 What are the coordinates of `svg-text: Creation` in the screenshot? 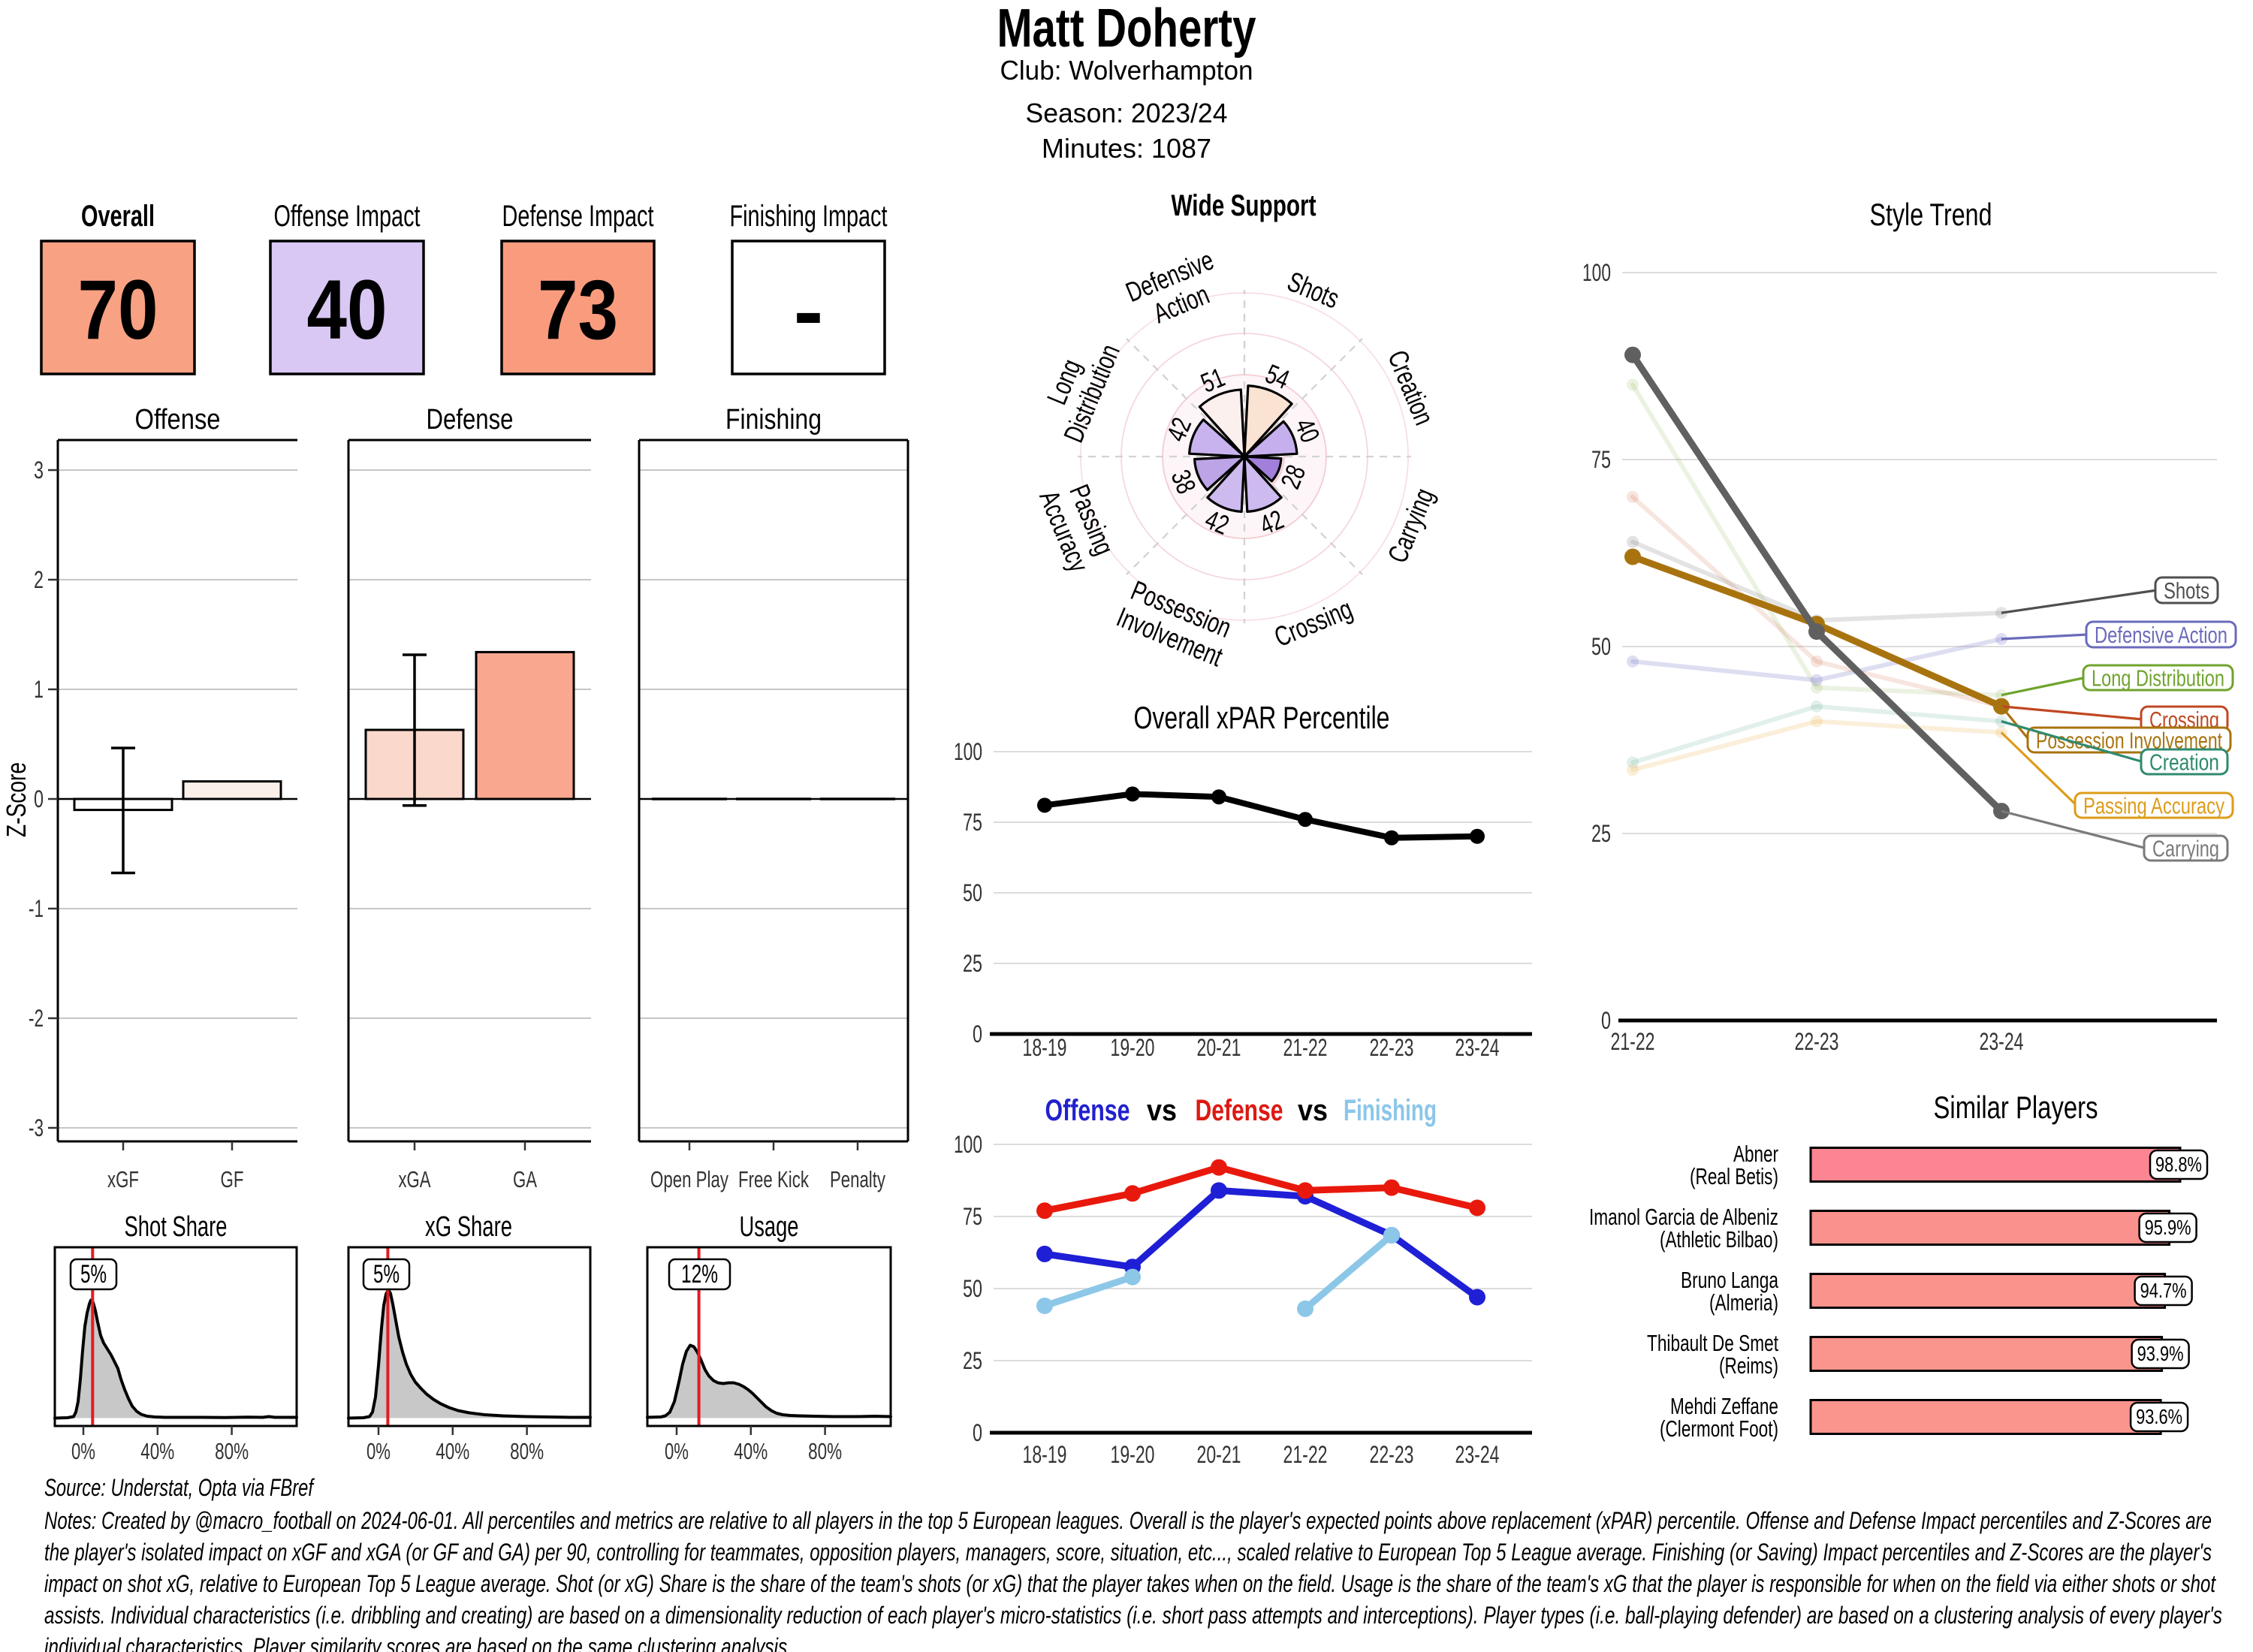 It's located at (2184, 762).